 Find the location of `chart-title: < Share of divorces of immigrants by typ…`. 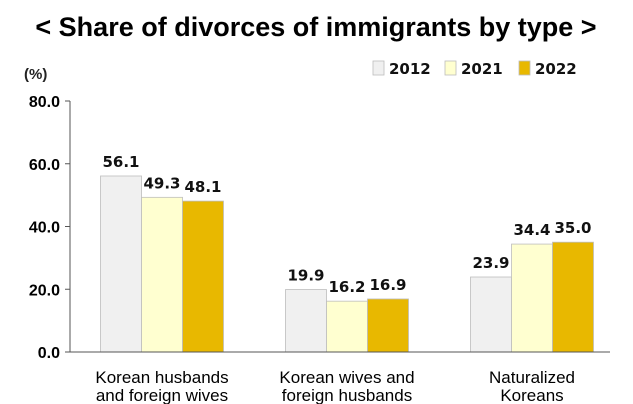

chart-title: < Share of divorces of immigrants by typ… is located at coordinates (315, 27).